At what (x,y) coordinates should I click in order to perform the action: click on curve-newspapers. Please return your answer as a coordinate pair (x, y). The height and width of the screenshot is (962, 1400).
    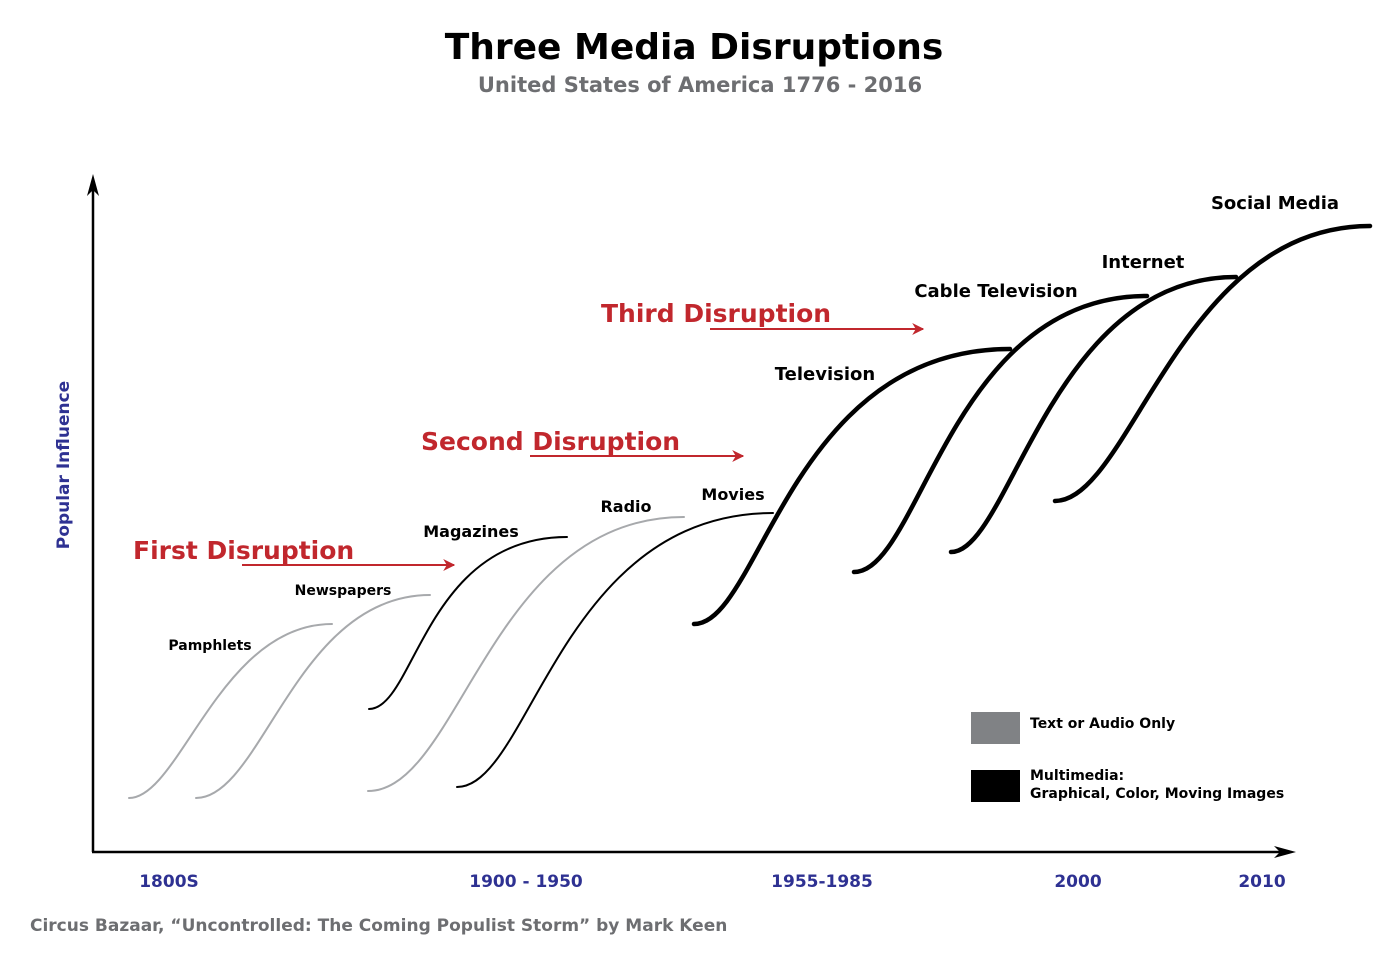
    Looking at the image, I should click on (313, 696).